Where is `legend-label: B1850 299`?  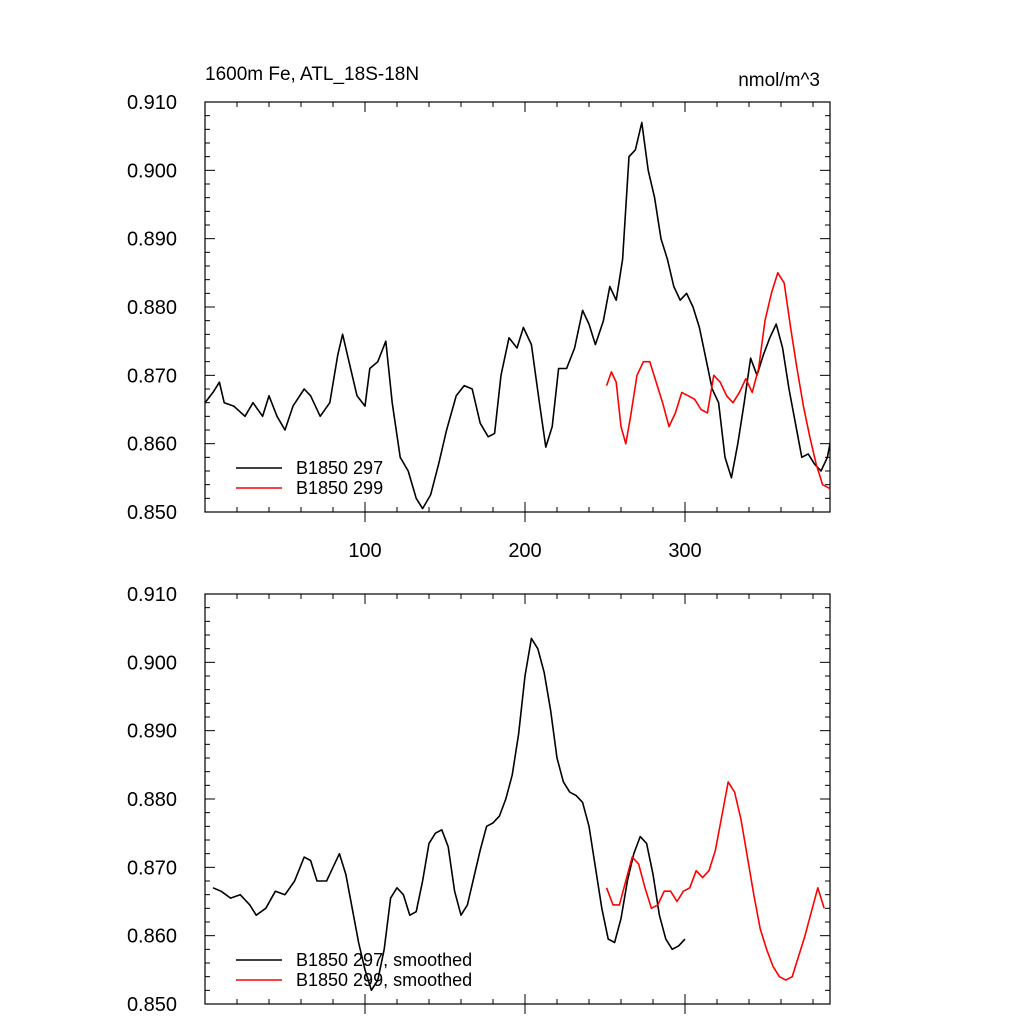
legend-label: B1850 299 is located at coordinates (339, 488).